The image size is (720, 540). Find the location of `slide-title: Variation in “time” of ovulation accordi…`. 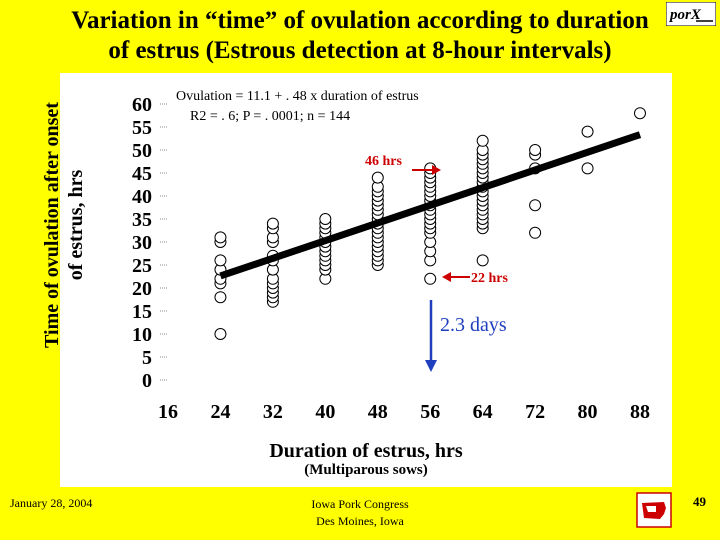

slide-title: Variation in “time” of ovulation accordi… is located at coordinates (360, 36).